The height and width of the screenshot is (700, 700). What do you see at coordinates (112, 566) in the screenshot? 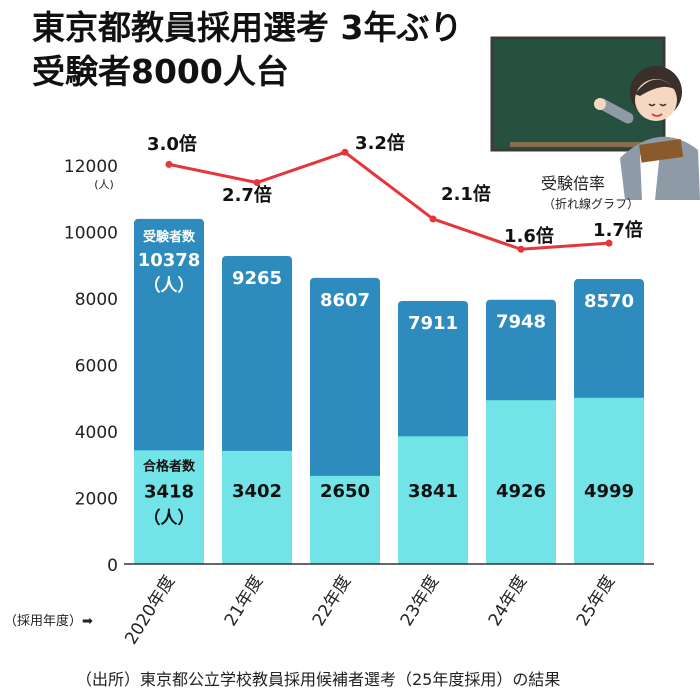
I see `y-tick-label: 0` at bounding box center [112, 566].